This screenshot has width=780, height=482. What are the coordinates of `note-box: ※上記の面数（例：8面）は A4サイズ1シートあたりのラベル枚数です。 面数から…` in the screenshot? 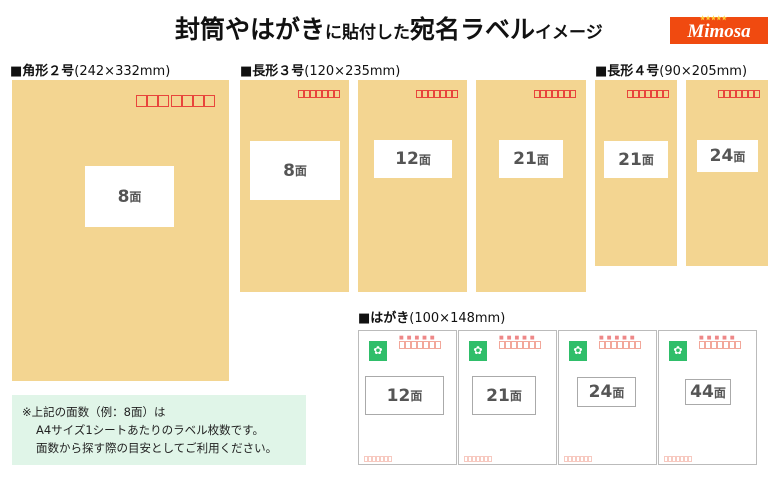 It's located at (159, 430).